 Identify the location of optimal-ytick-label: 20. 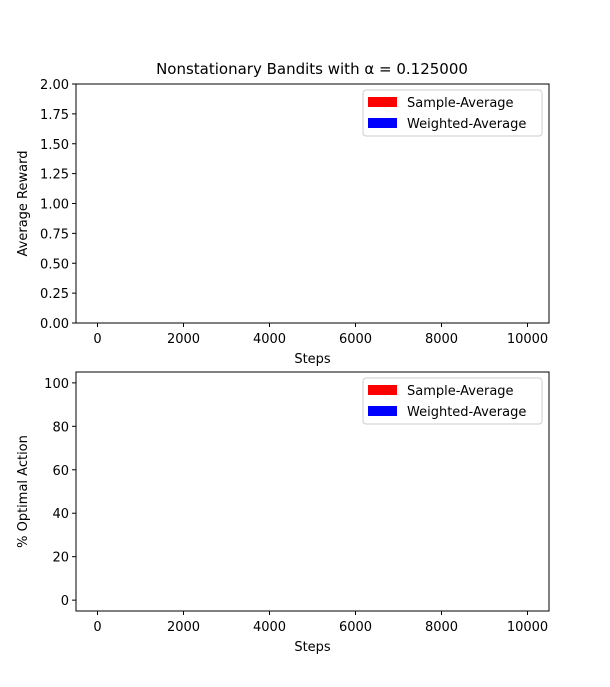
(60, 558).